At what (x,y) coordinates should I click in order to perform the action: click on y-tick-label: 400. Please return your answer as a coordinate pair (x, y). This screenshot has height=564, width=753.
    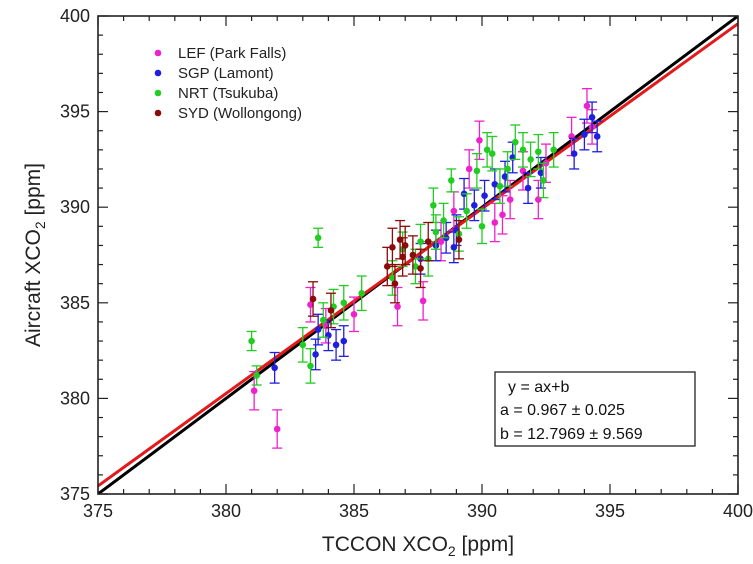
    Looking at the image, I should click on (75, 16).